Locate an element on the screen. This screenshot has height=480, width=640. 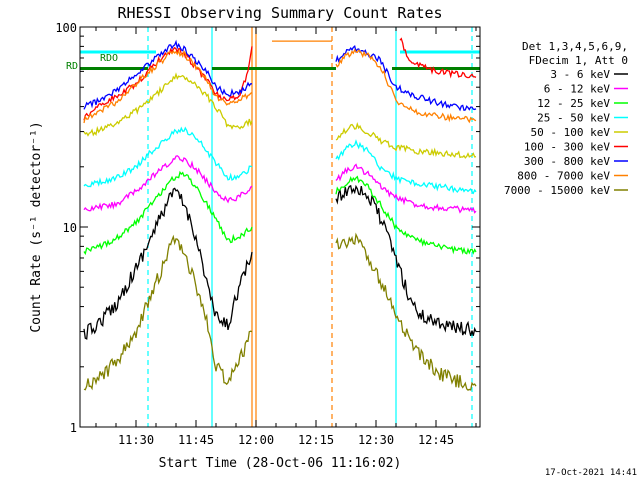
legend-entry: 7000 - 15000 keV is located at coordinates (557, 190).